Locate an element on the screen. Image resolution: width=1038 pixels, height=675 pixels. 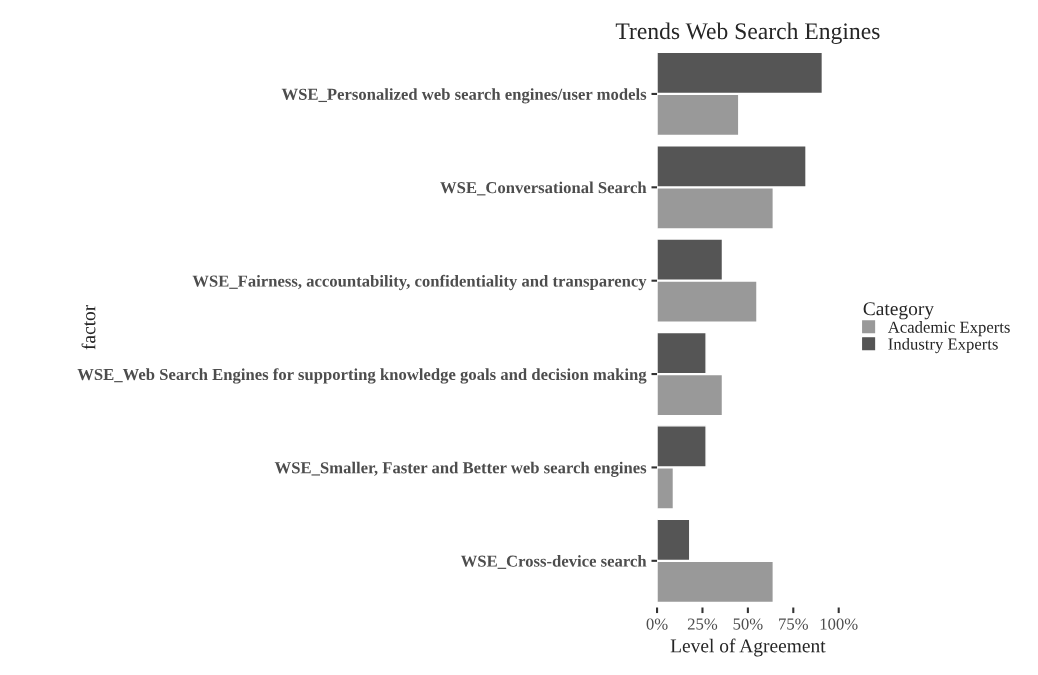
x-axis-title: Level of Agreement is located at coordinates (748, 647).